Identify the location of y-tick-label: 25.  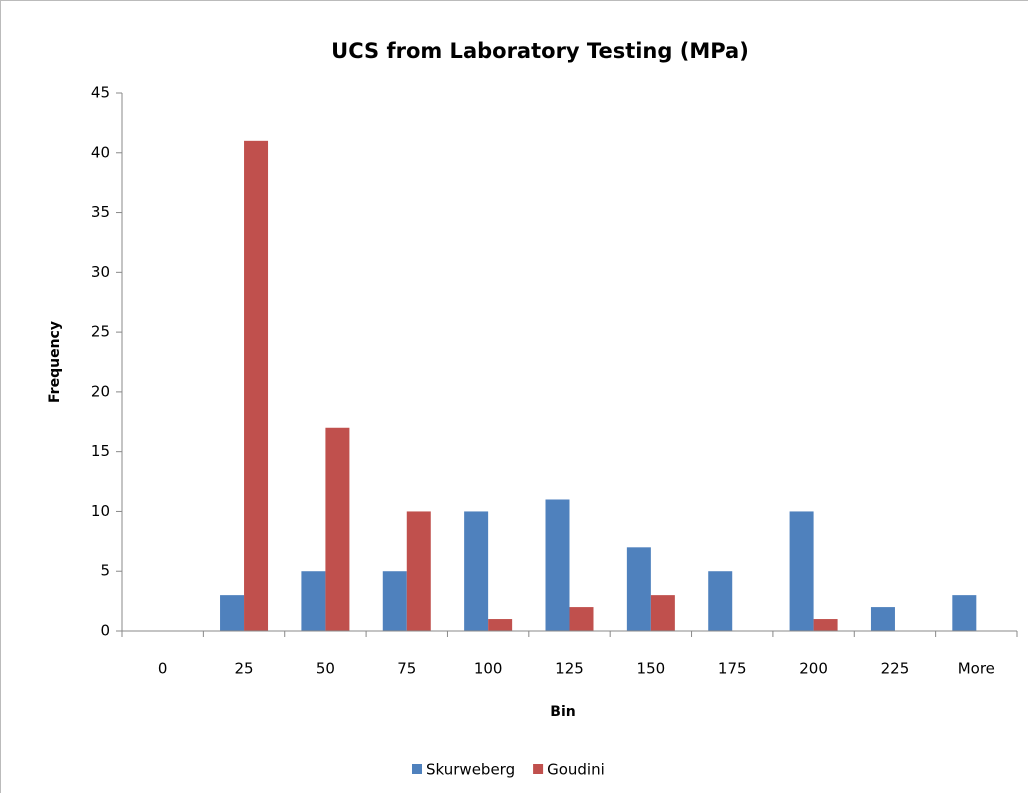
(100, 332).